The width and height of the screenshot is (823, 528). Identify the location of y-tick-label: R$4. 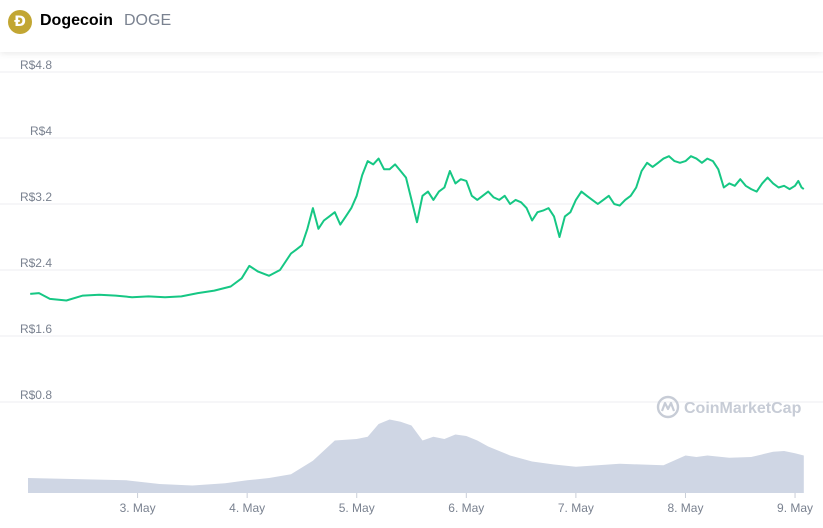
(41, 131).